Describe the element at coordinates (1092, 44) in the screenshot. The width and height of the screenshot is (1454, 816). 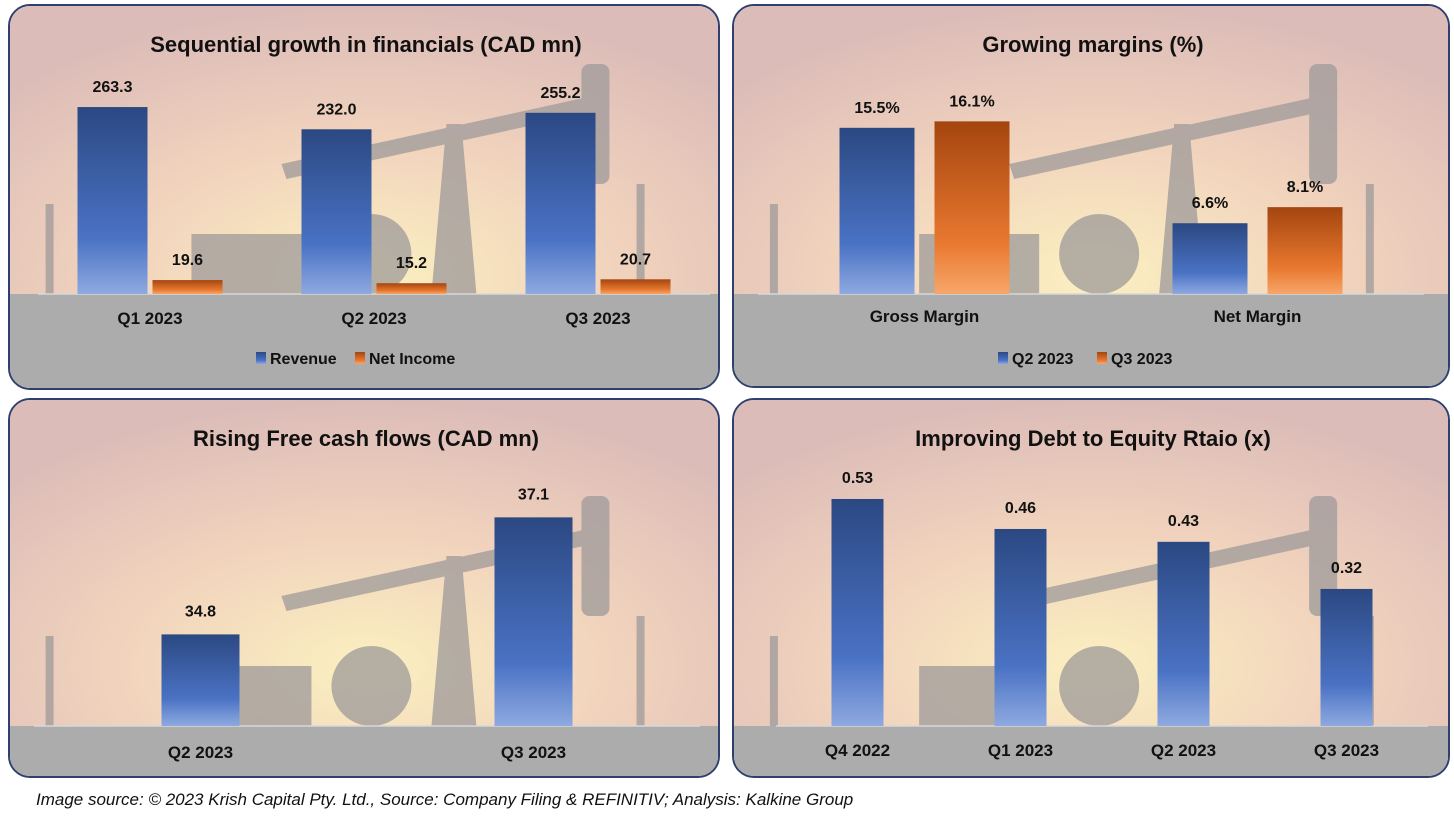
I see `chart-title: Growing margins (%)` at that location.